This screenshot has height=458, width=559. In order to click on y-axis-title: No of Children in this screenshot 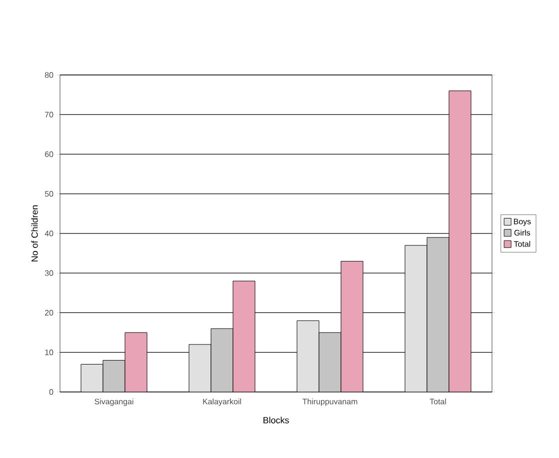, I will do `click(34, 233)`.